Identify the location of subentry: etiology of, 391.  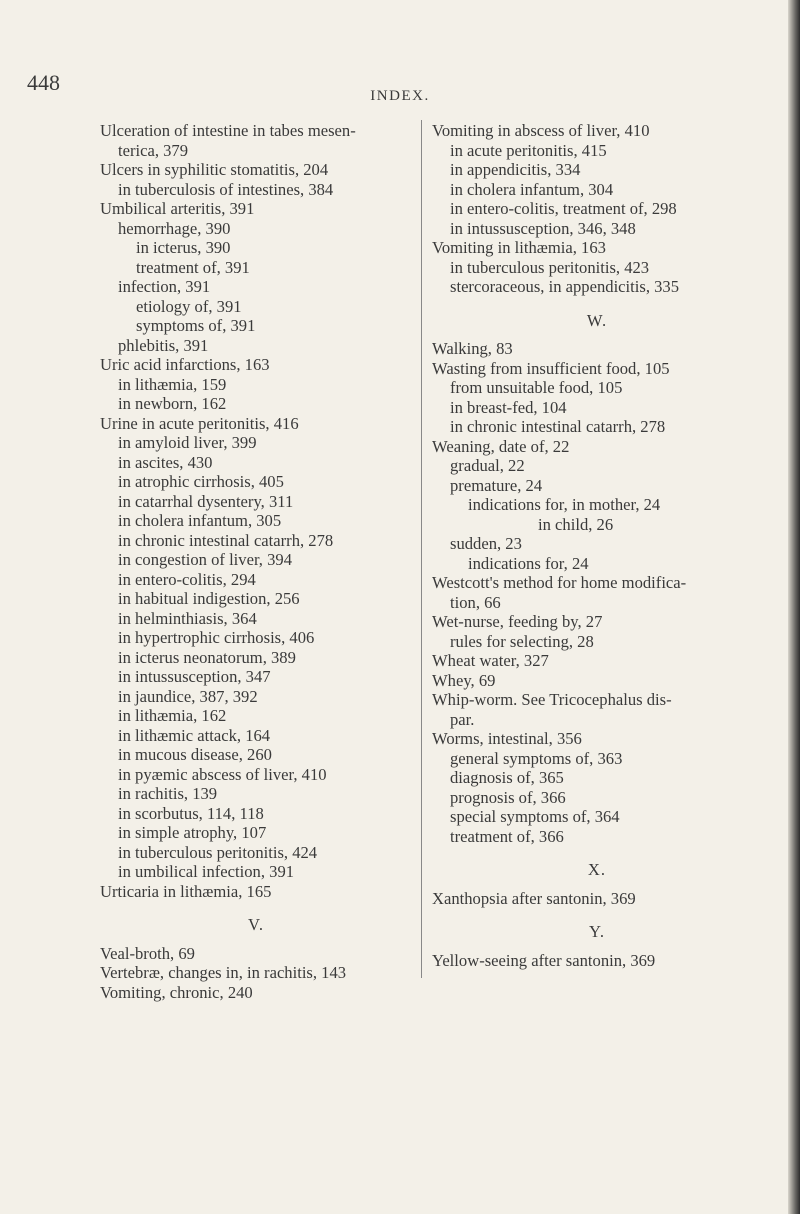
(189, 306).